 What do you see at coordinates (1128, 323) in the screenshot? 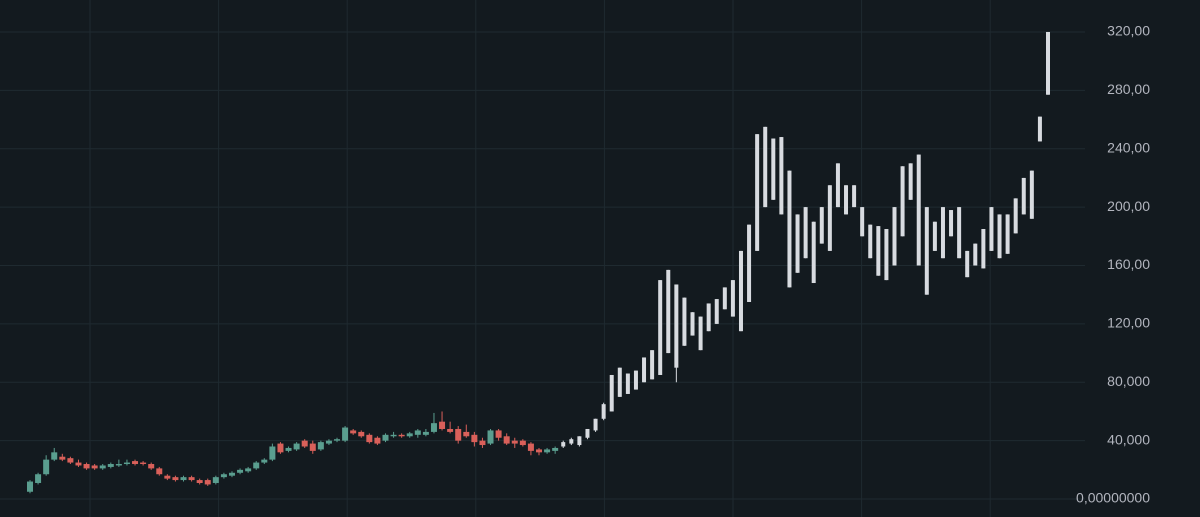
I see `y-tick-label: 120,00` at bounding box center [1128, 323].